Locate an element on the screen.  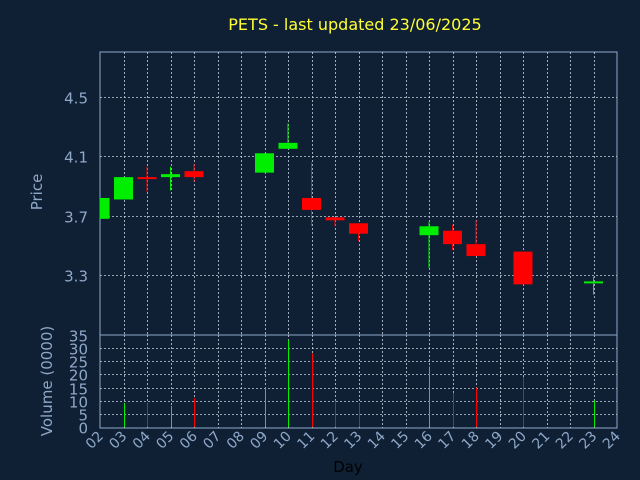
x-axis-label: Day is located at coordinates (348, 467).